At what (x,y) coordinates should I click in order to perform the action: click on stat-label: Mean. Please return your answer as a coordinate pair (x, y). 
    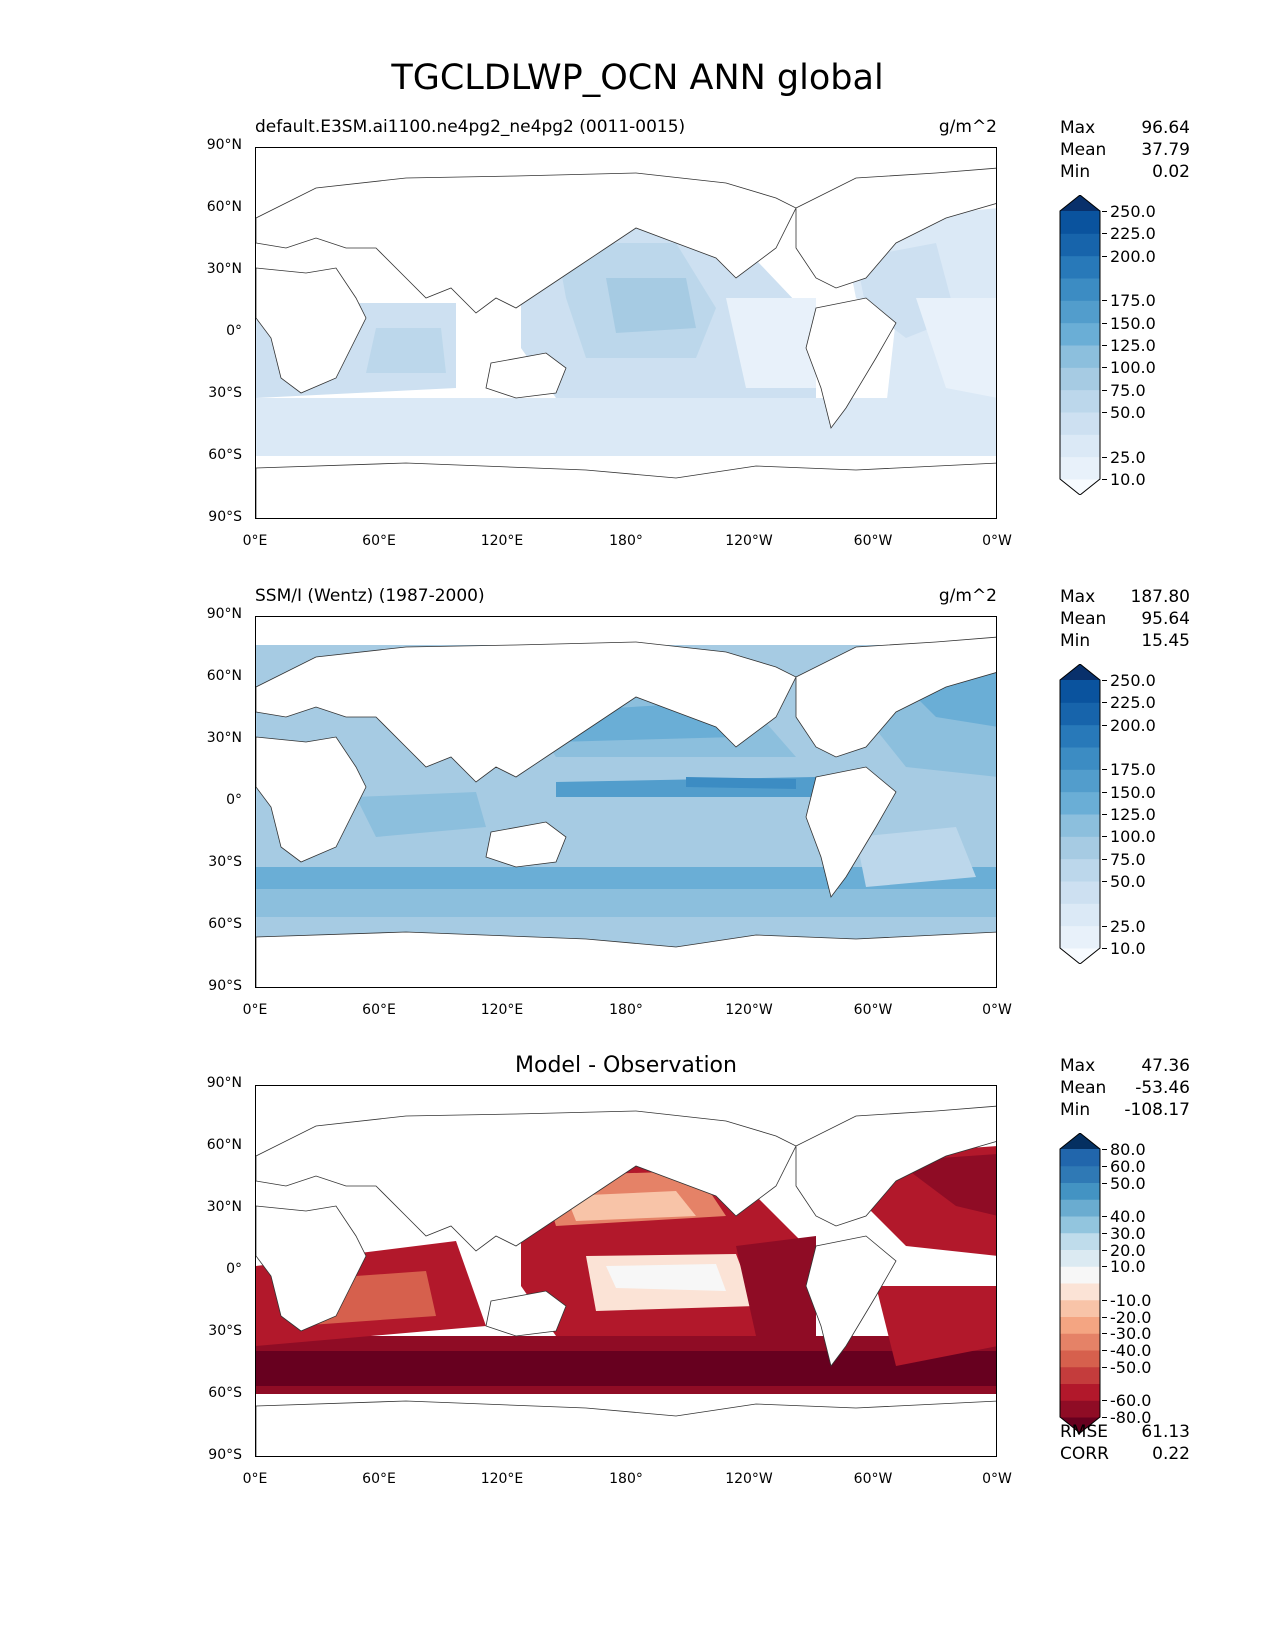
    Looking at the image, I should click on (1083, 150).